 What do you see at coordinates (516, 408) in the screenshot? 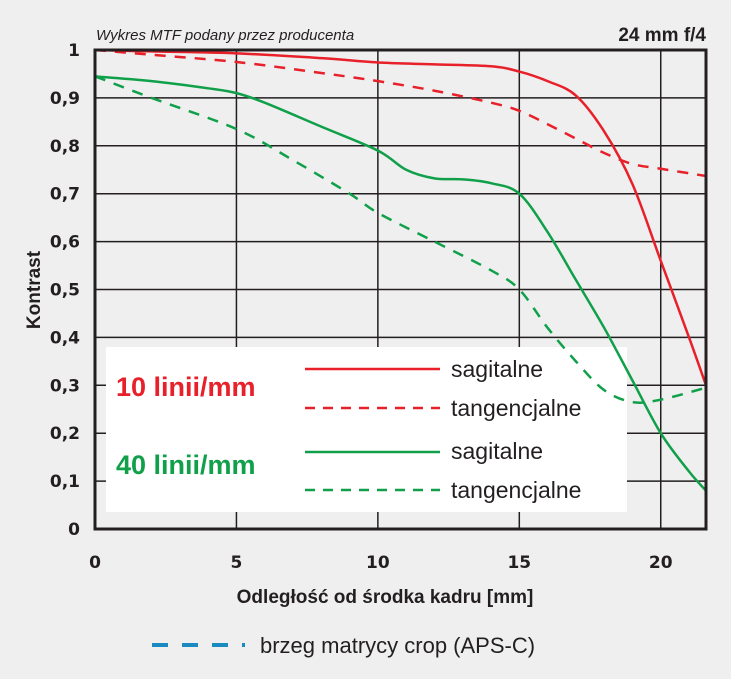
I see `legend-entry-10-tangencjalne: tangencjalne` at bounding box center [516, 408].